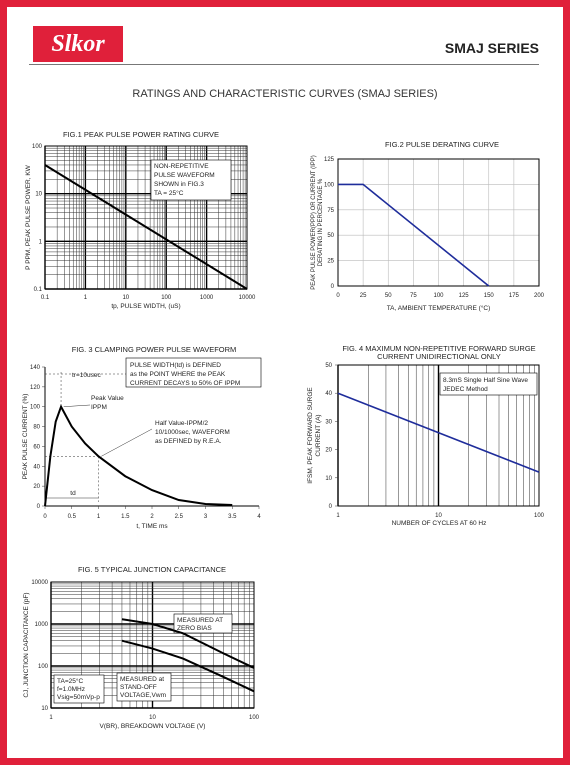  Describe the element at coordinates (333, 287) in the screenshot. I see `fig2-y-tick-label: 0` at that location.